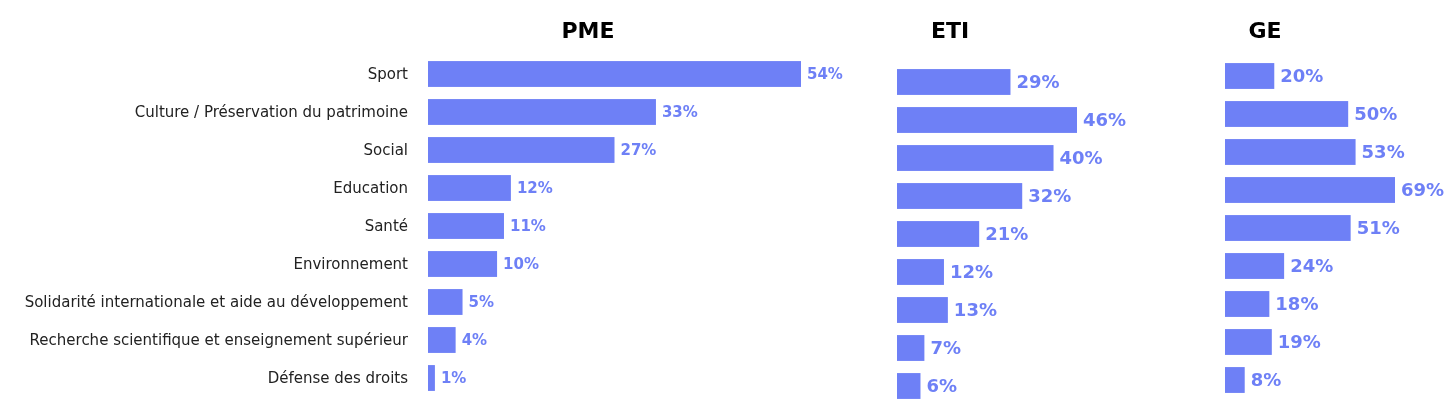  I want to click on data-label: 27%, so click(638, 150).